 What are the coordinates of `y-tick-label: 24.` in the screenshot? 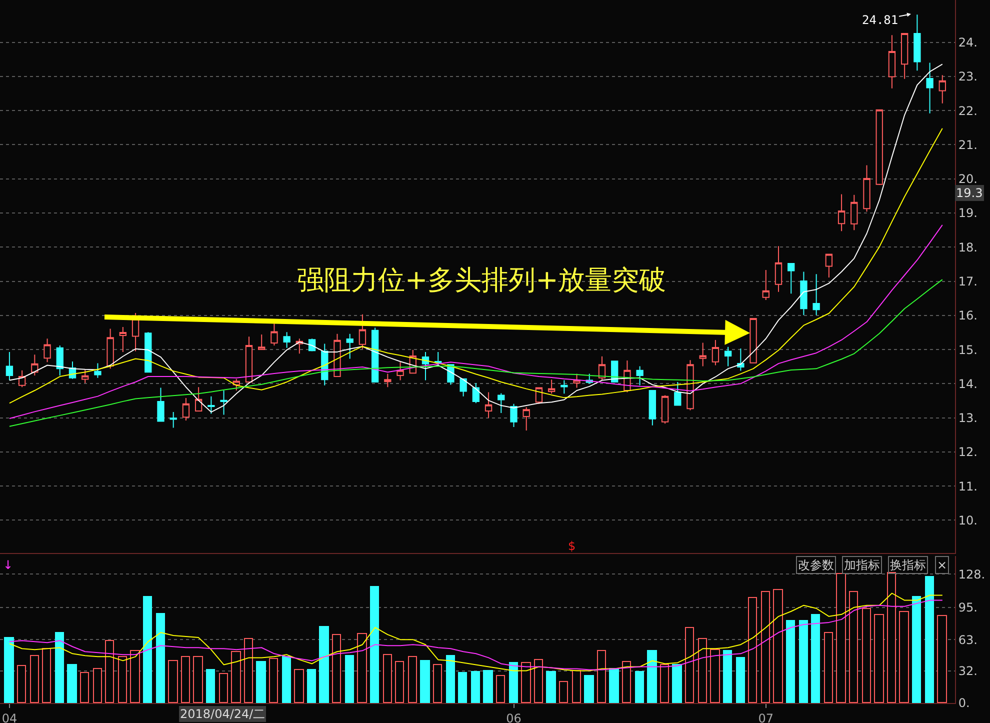 It's located at (968, 43).